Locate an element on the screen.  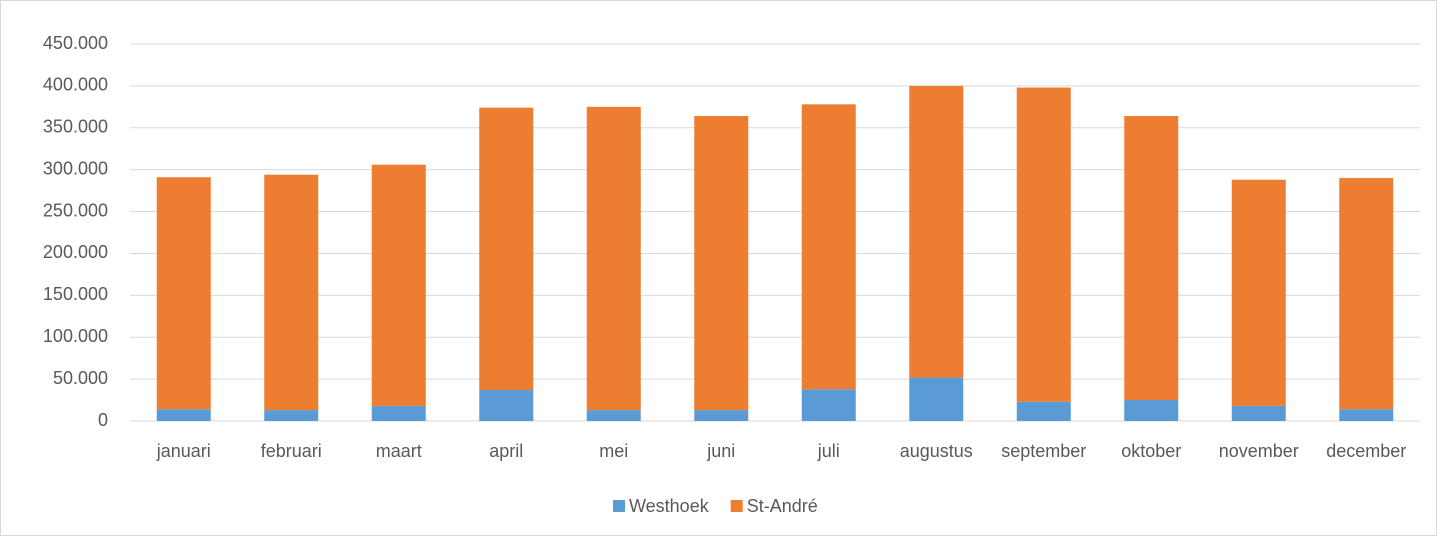
x-tick-label: maart is located at coordinates (399, 451).